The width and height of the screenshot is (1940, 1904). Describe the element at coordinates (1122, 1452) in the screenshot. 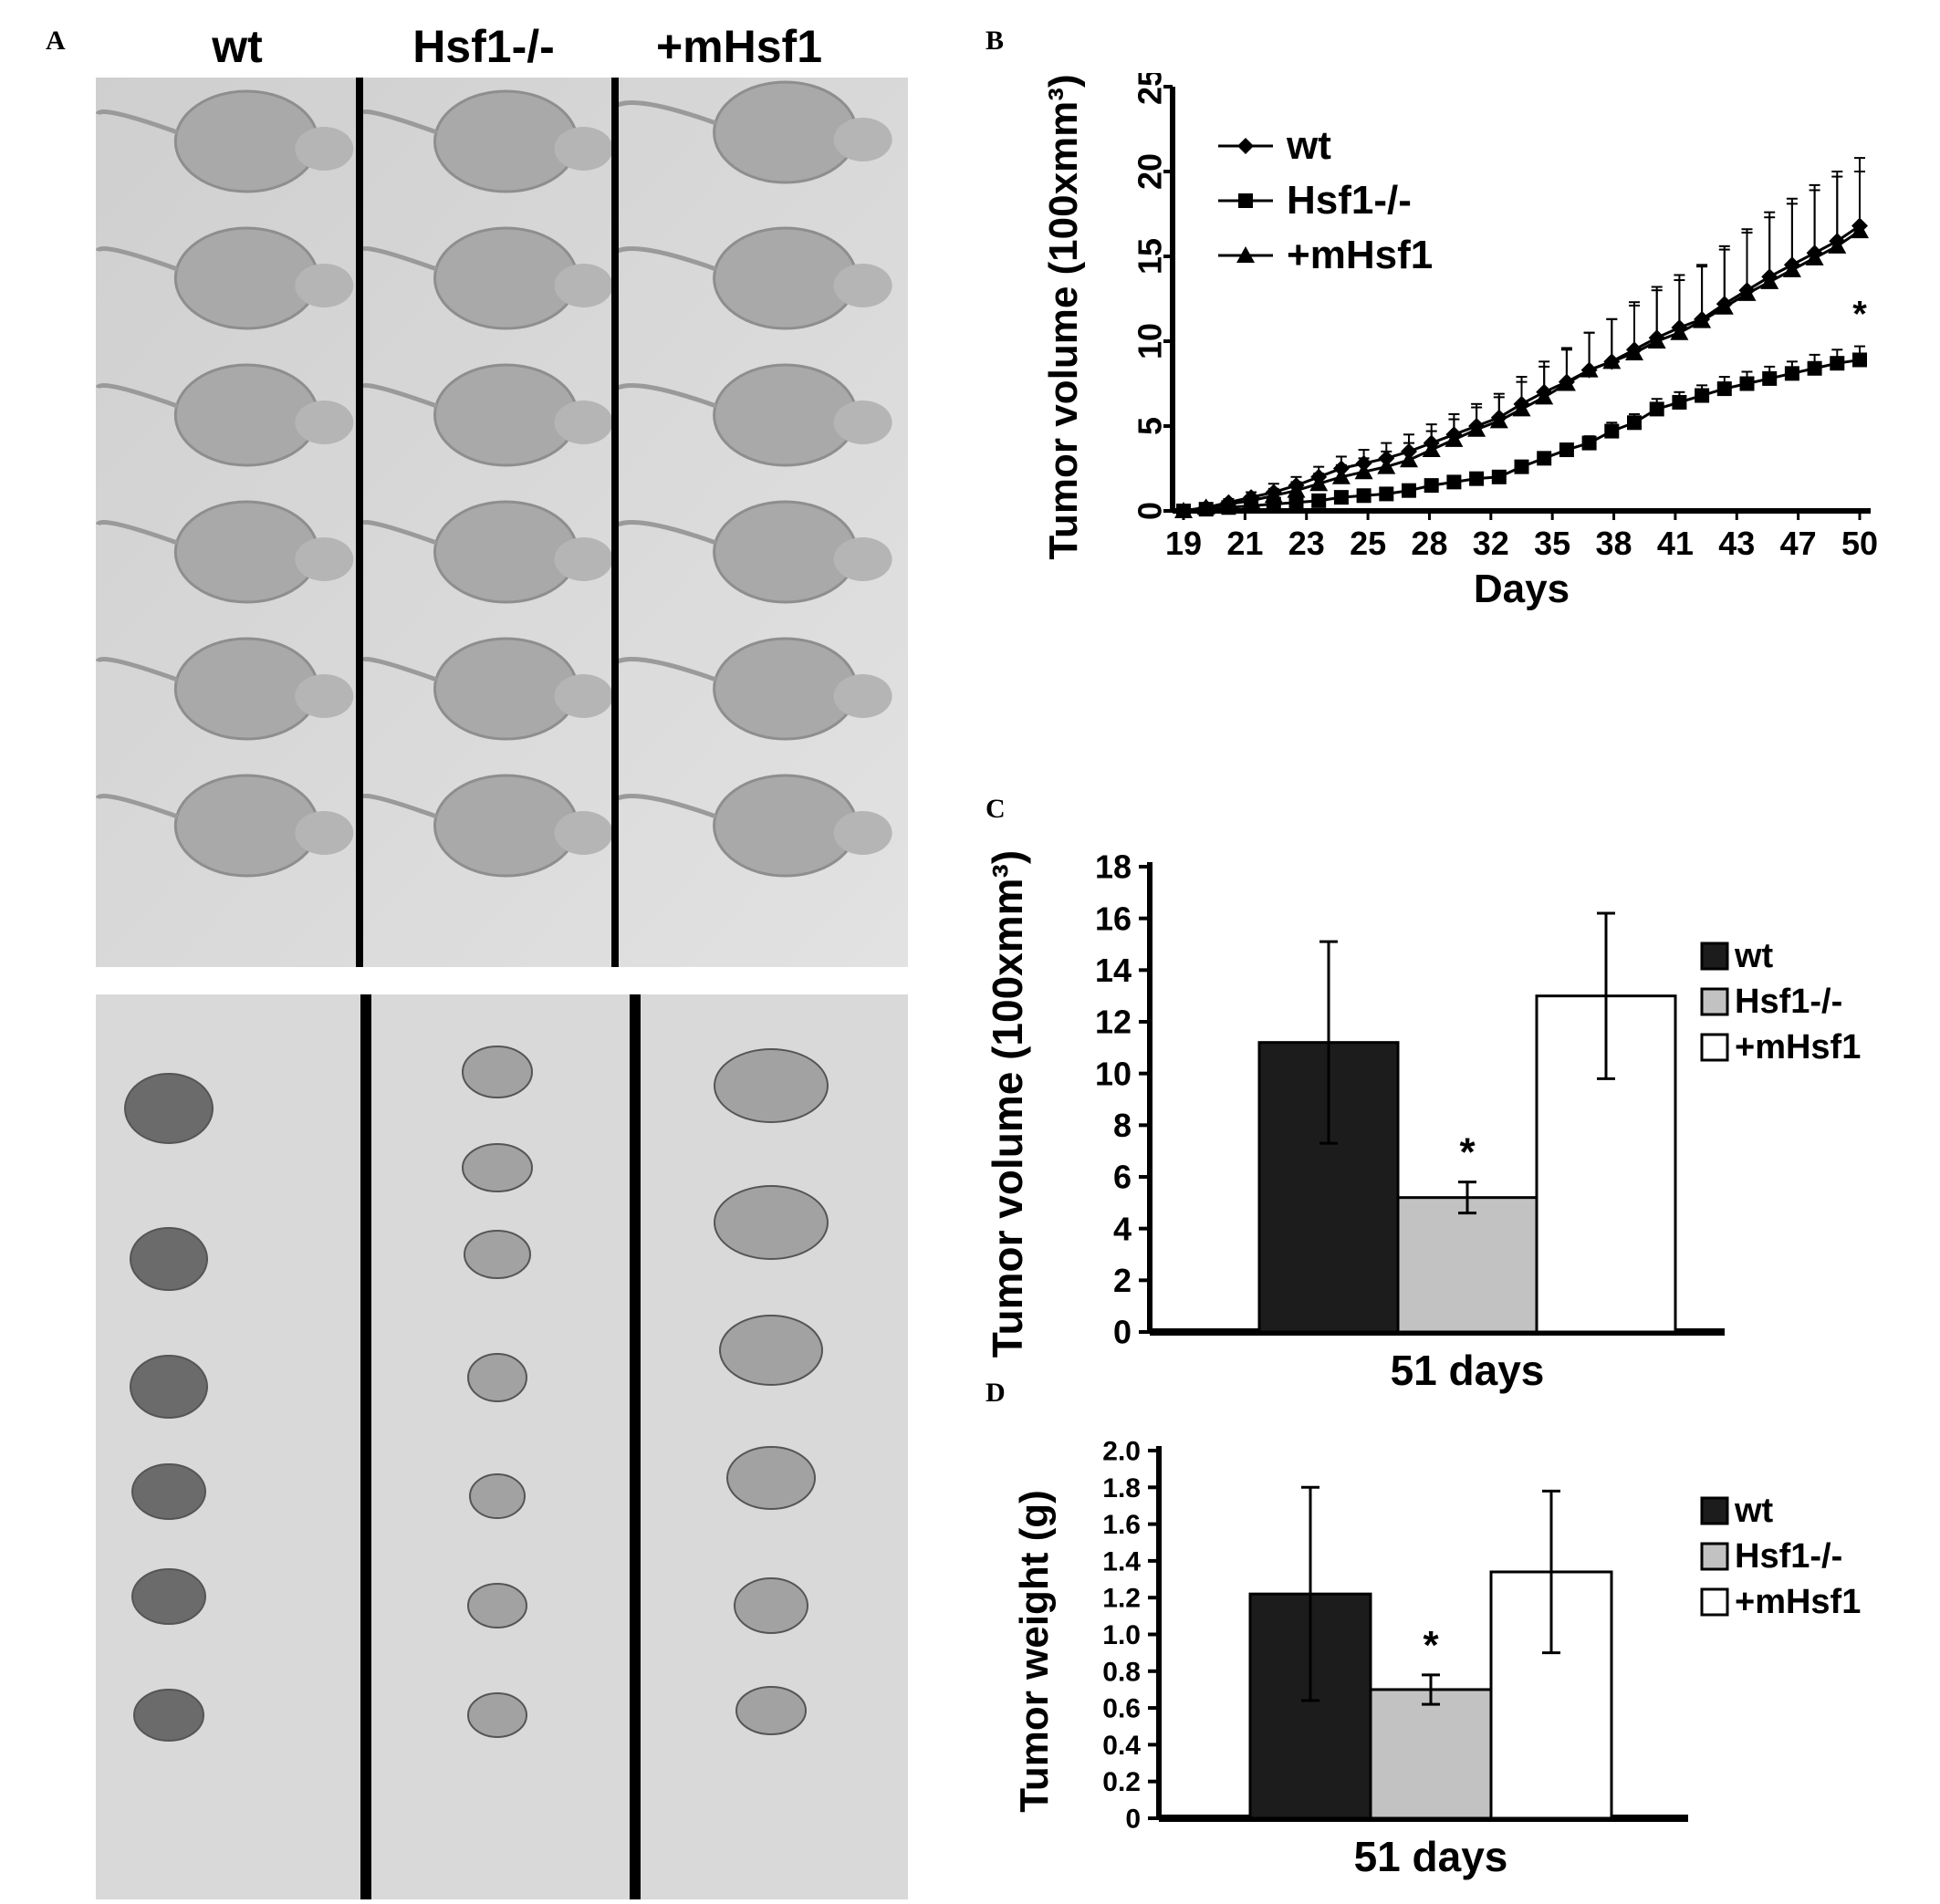

I see `y-tick-label: 2.0` at that location.